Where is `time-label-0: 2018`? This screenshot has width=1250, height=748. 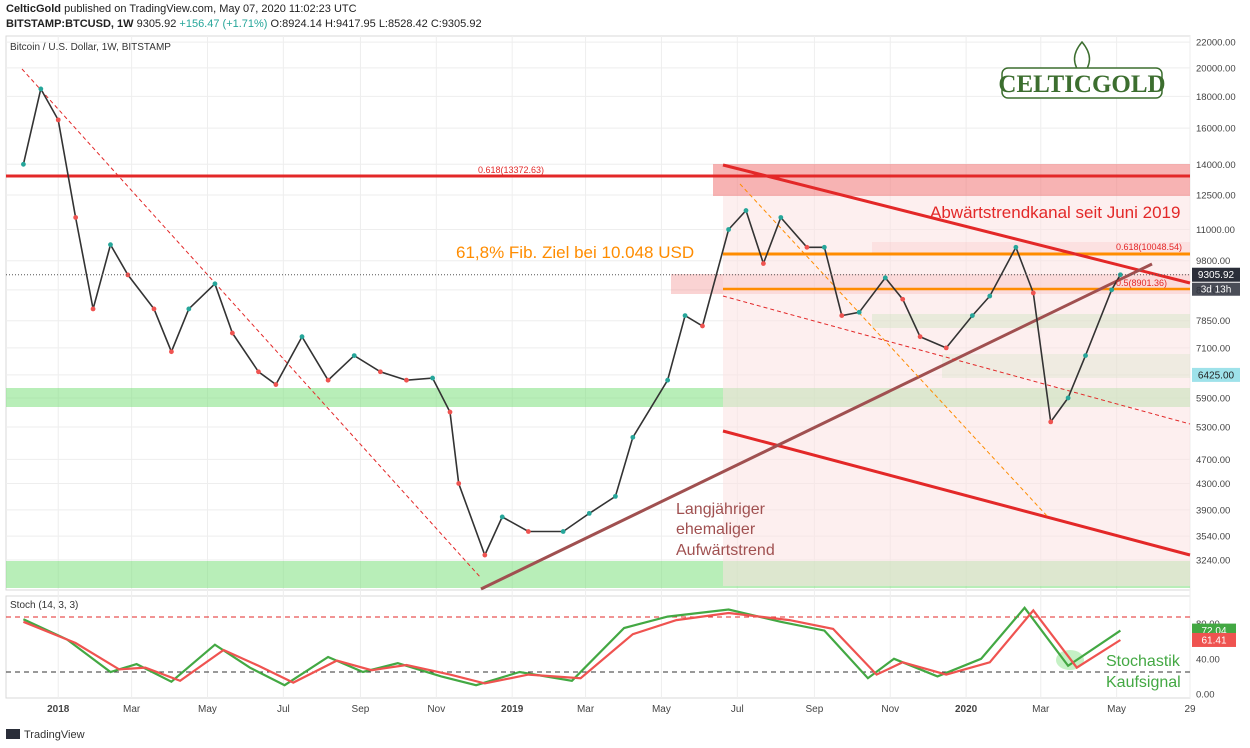 time-label-0: 2018 is located at coordinates (58, 709).